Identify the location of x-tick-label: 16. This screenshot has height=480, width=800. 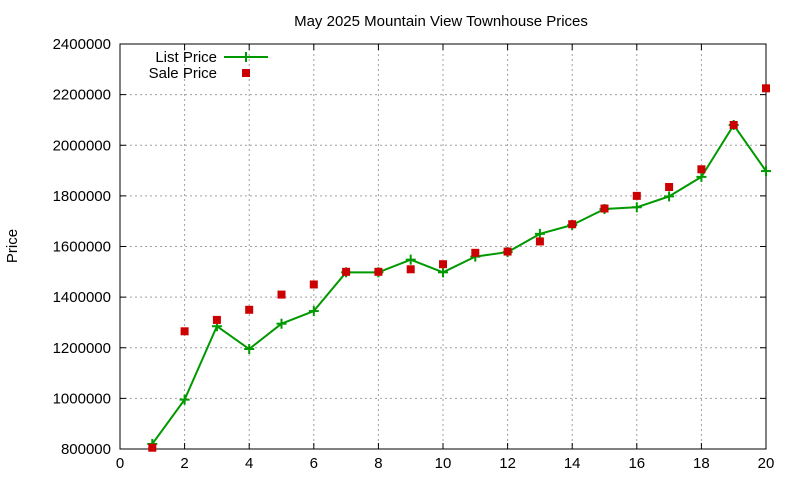
(636, 463).